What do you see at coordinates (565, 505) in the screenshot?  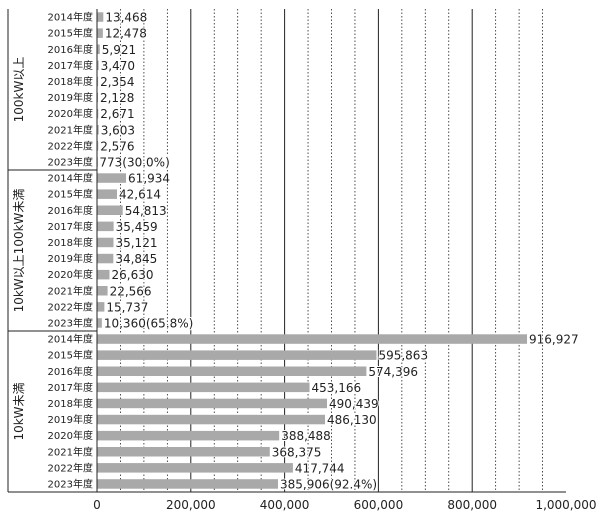 I see `x-tick-label: 1,000,000` at bounding box center [565, 505].